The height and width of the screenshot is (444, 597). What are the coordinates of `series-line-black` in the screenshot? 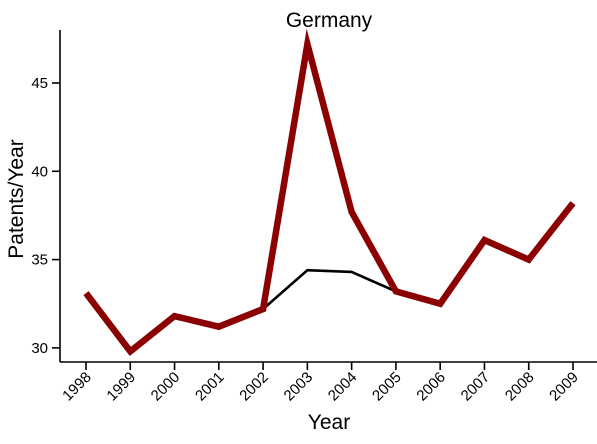 It's located at (329, 289).